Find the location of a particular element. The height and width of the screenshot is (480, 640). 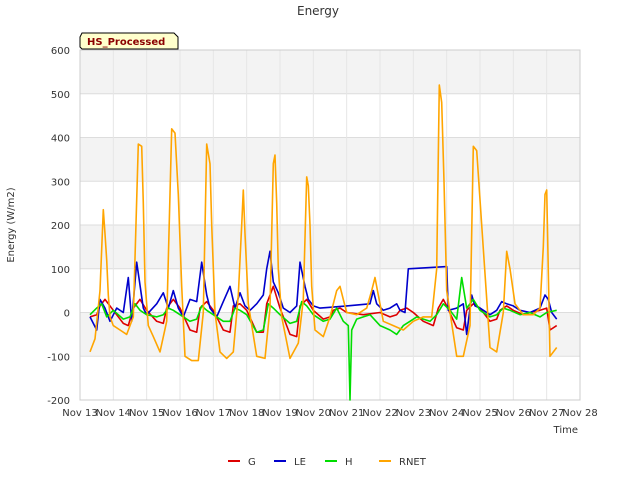

y-tick-label: 600 is located at coordinates (60, 51).